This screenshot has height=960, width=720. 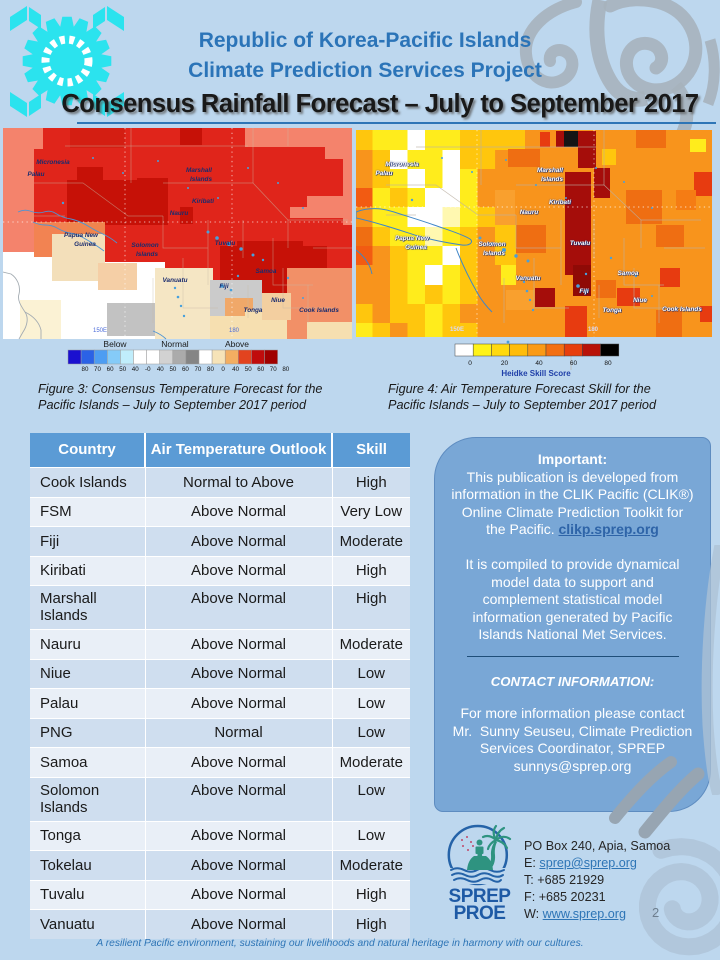 I want to click on svg-text: SPREP, so click(x=480, y=896).